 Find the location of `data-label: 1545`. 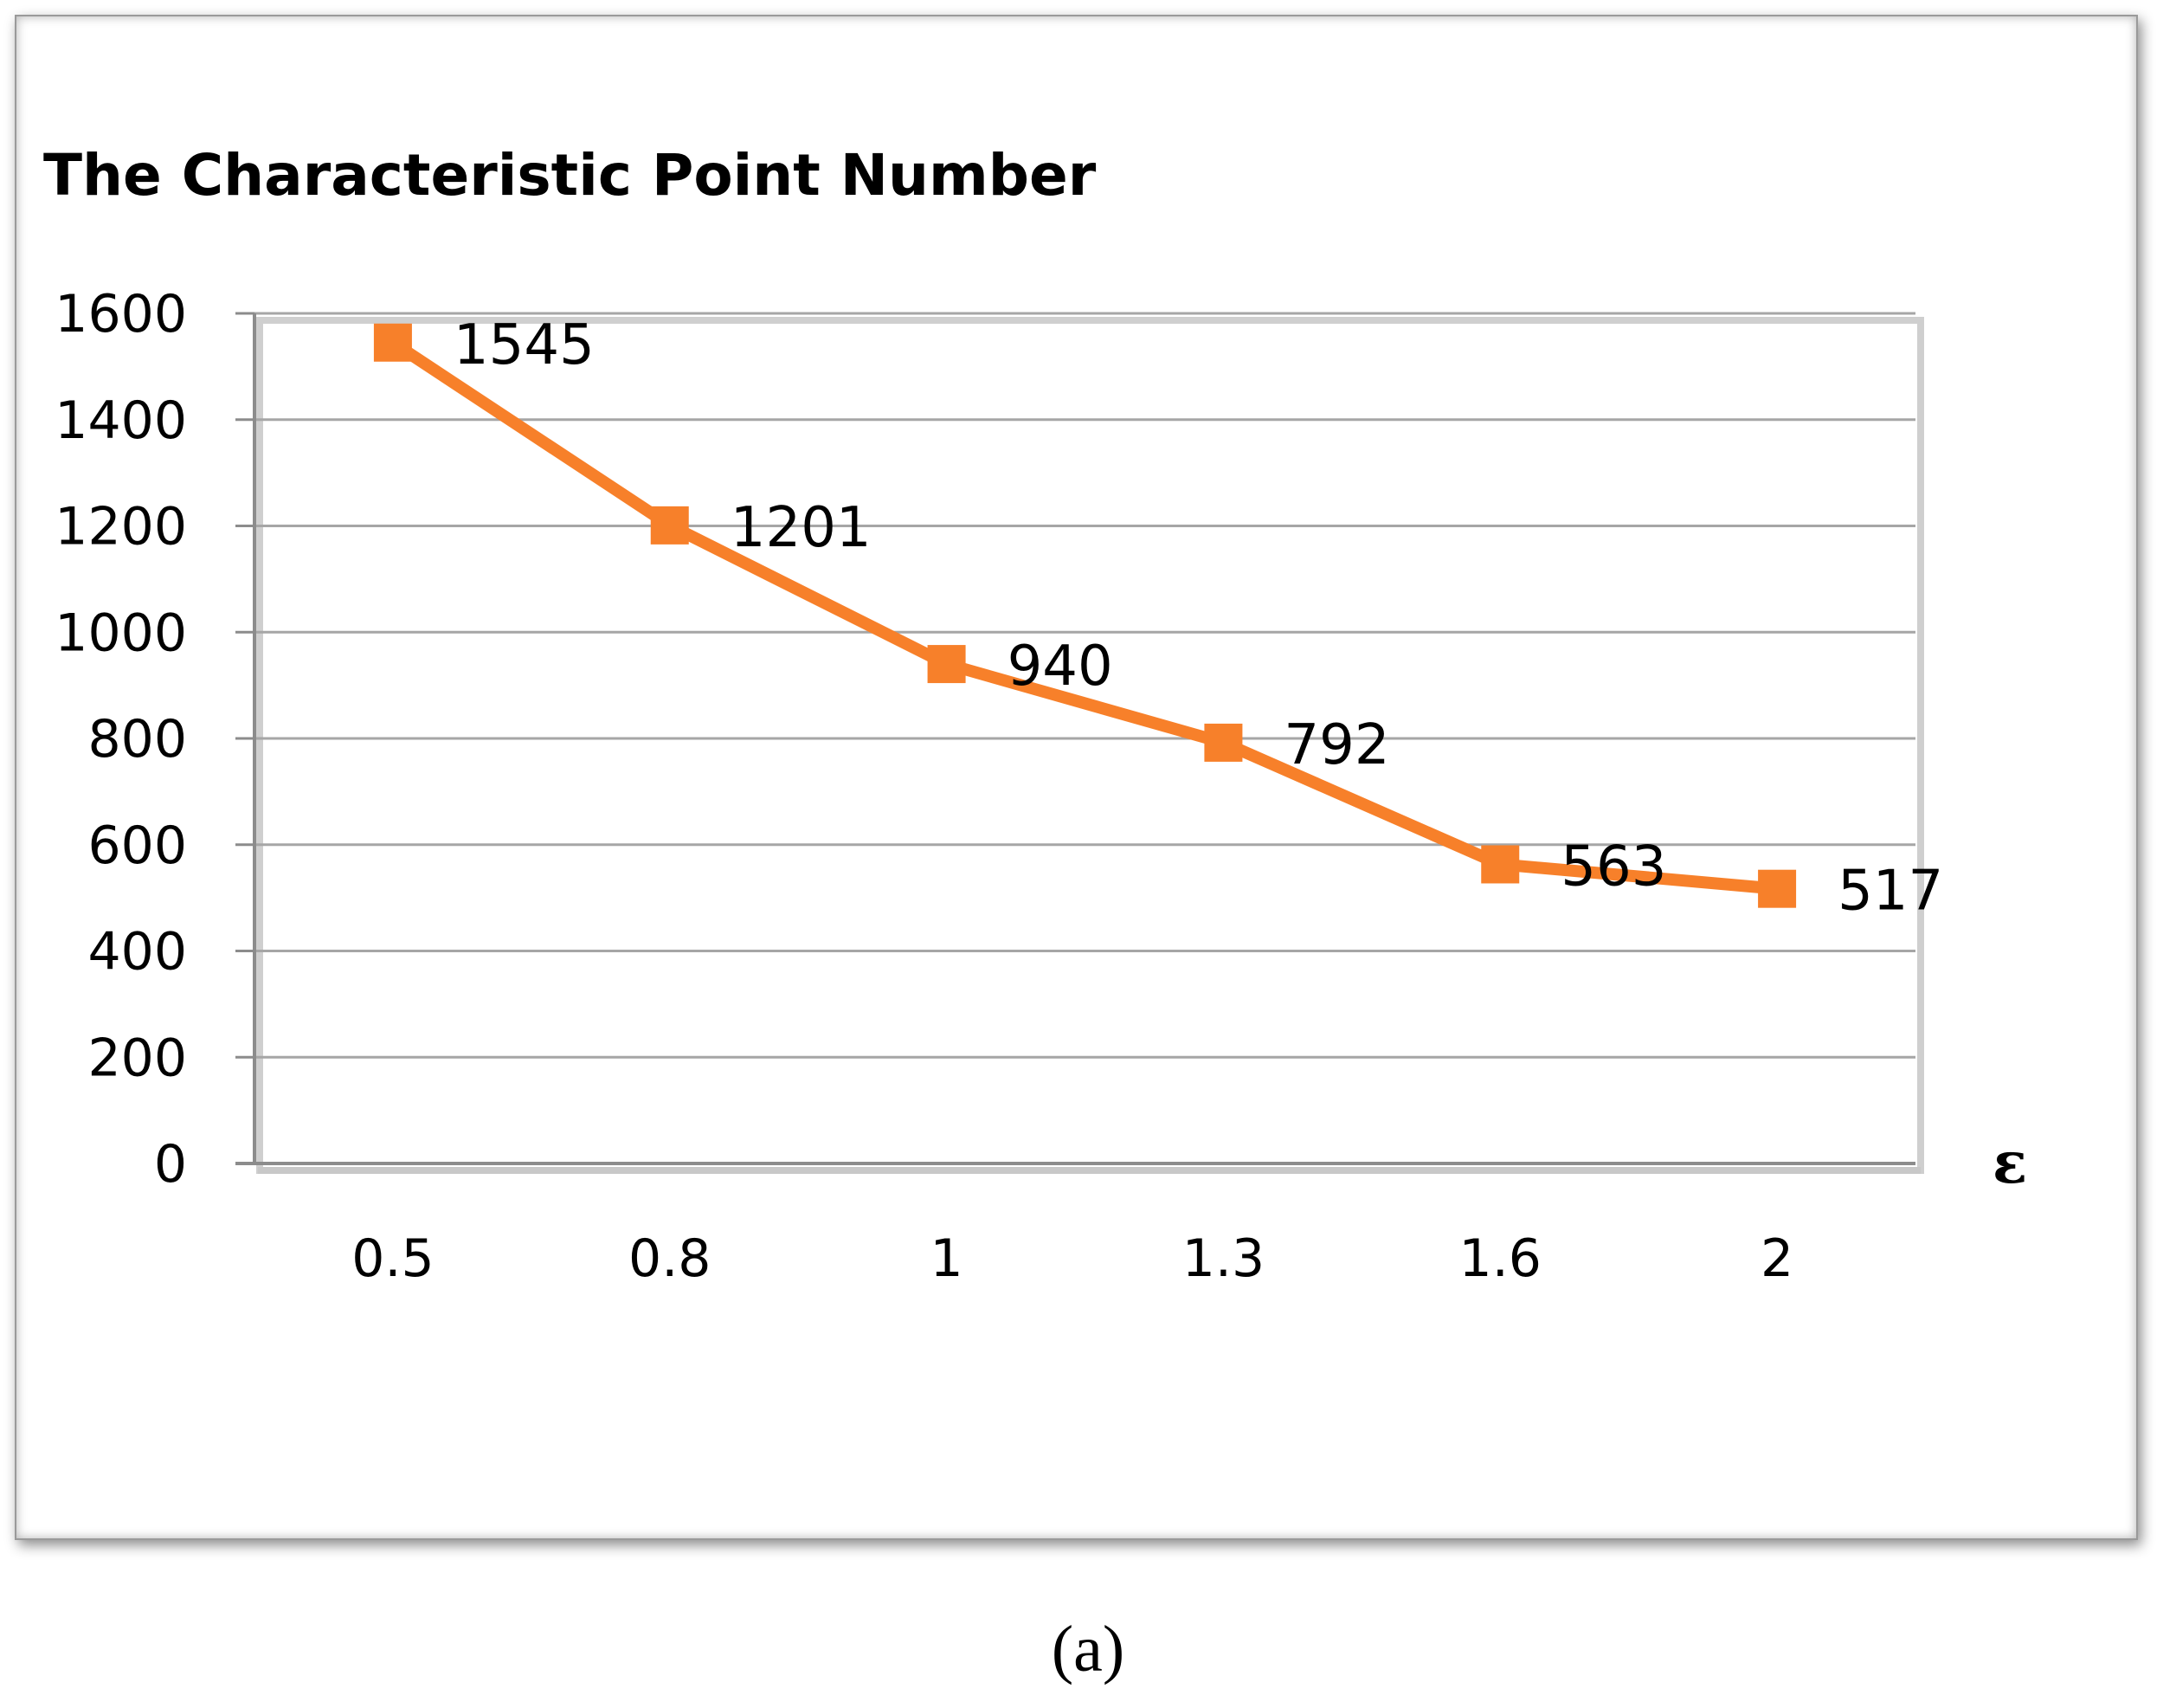

data-label: 1545 is located at coordinates (524, 345).